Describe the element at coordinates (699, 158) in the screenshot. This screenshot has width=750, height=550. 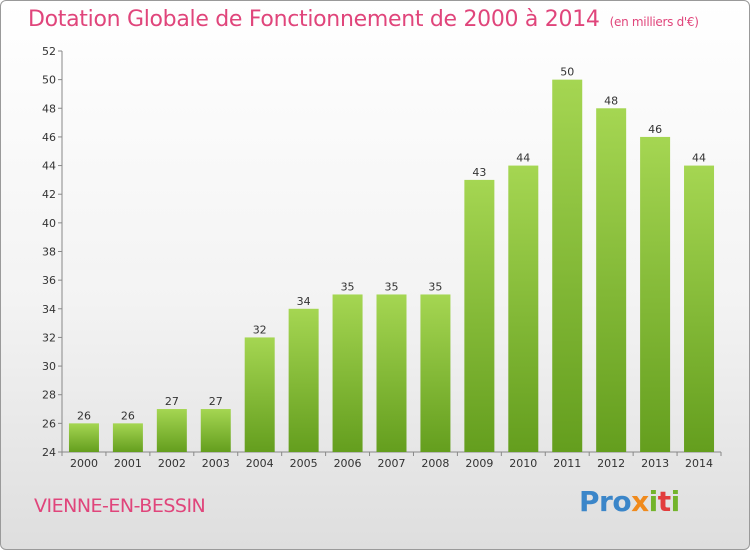
I see `value-label-2014: 44` at that location.